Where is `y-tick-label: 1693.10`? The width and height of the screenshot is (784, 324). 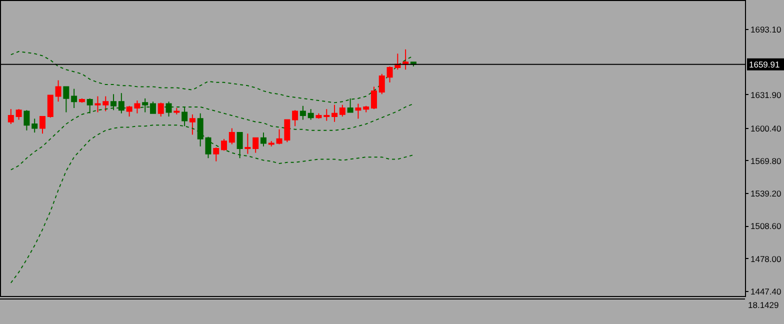
y-tick-label: 1693.10 is located at coordinates (766, 29).